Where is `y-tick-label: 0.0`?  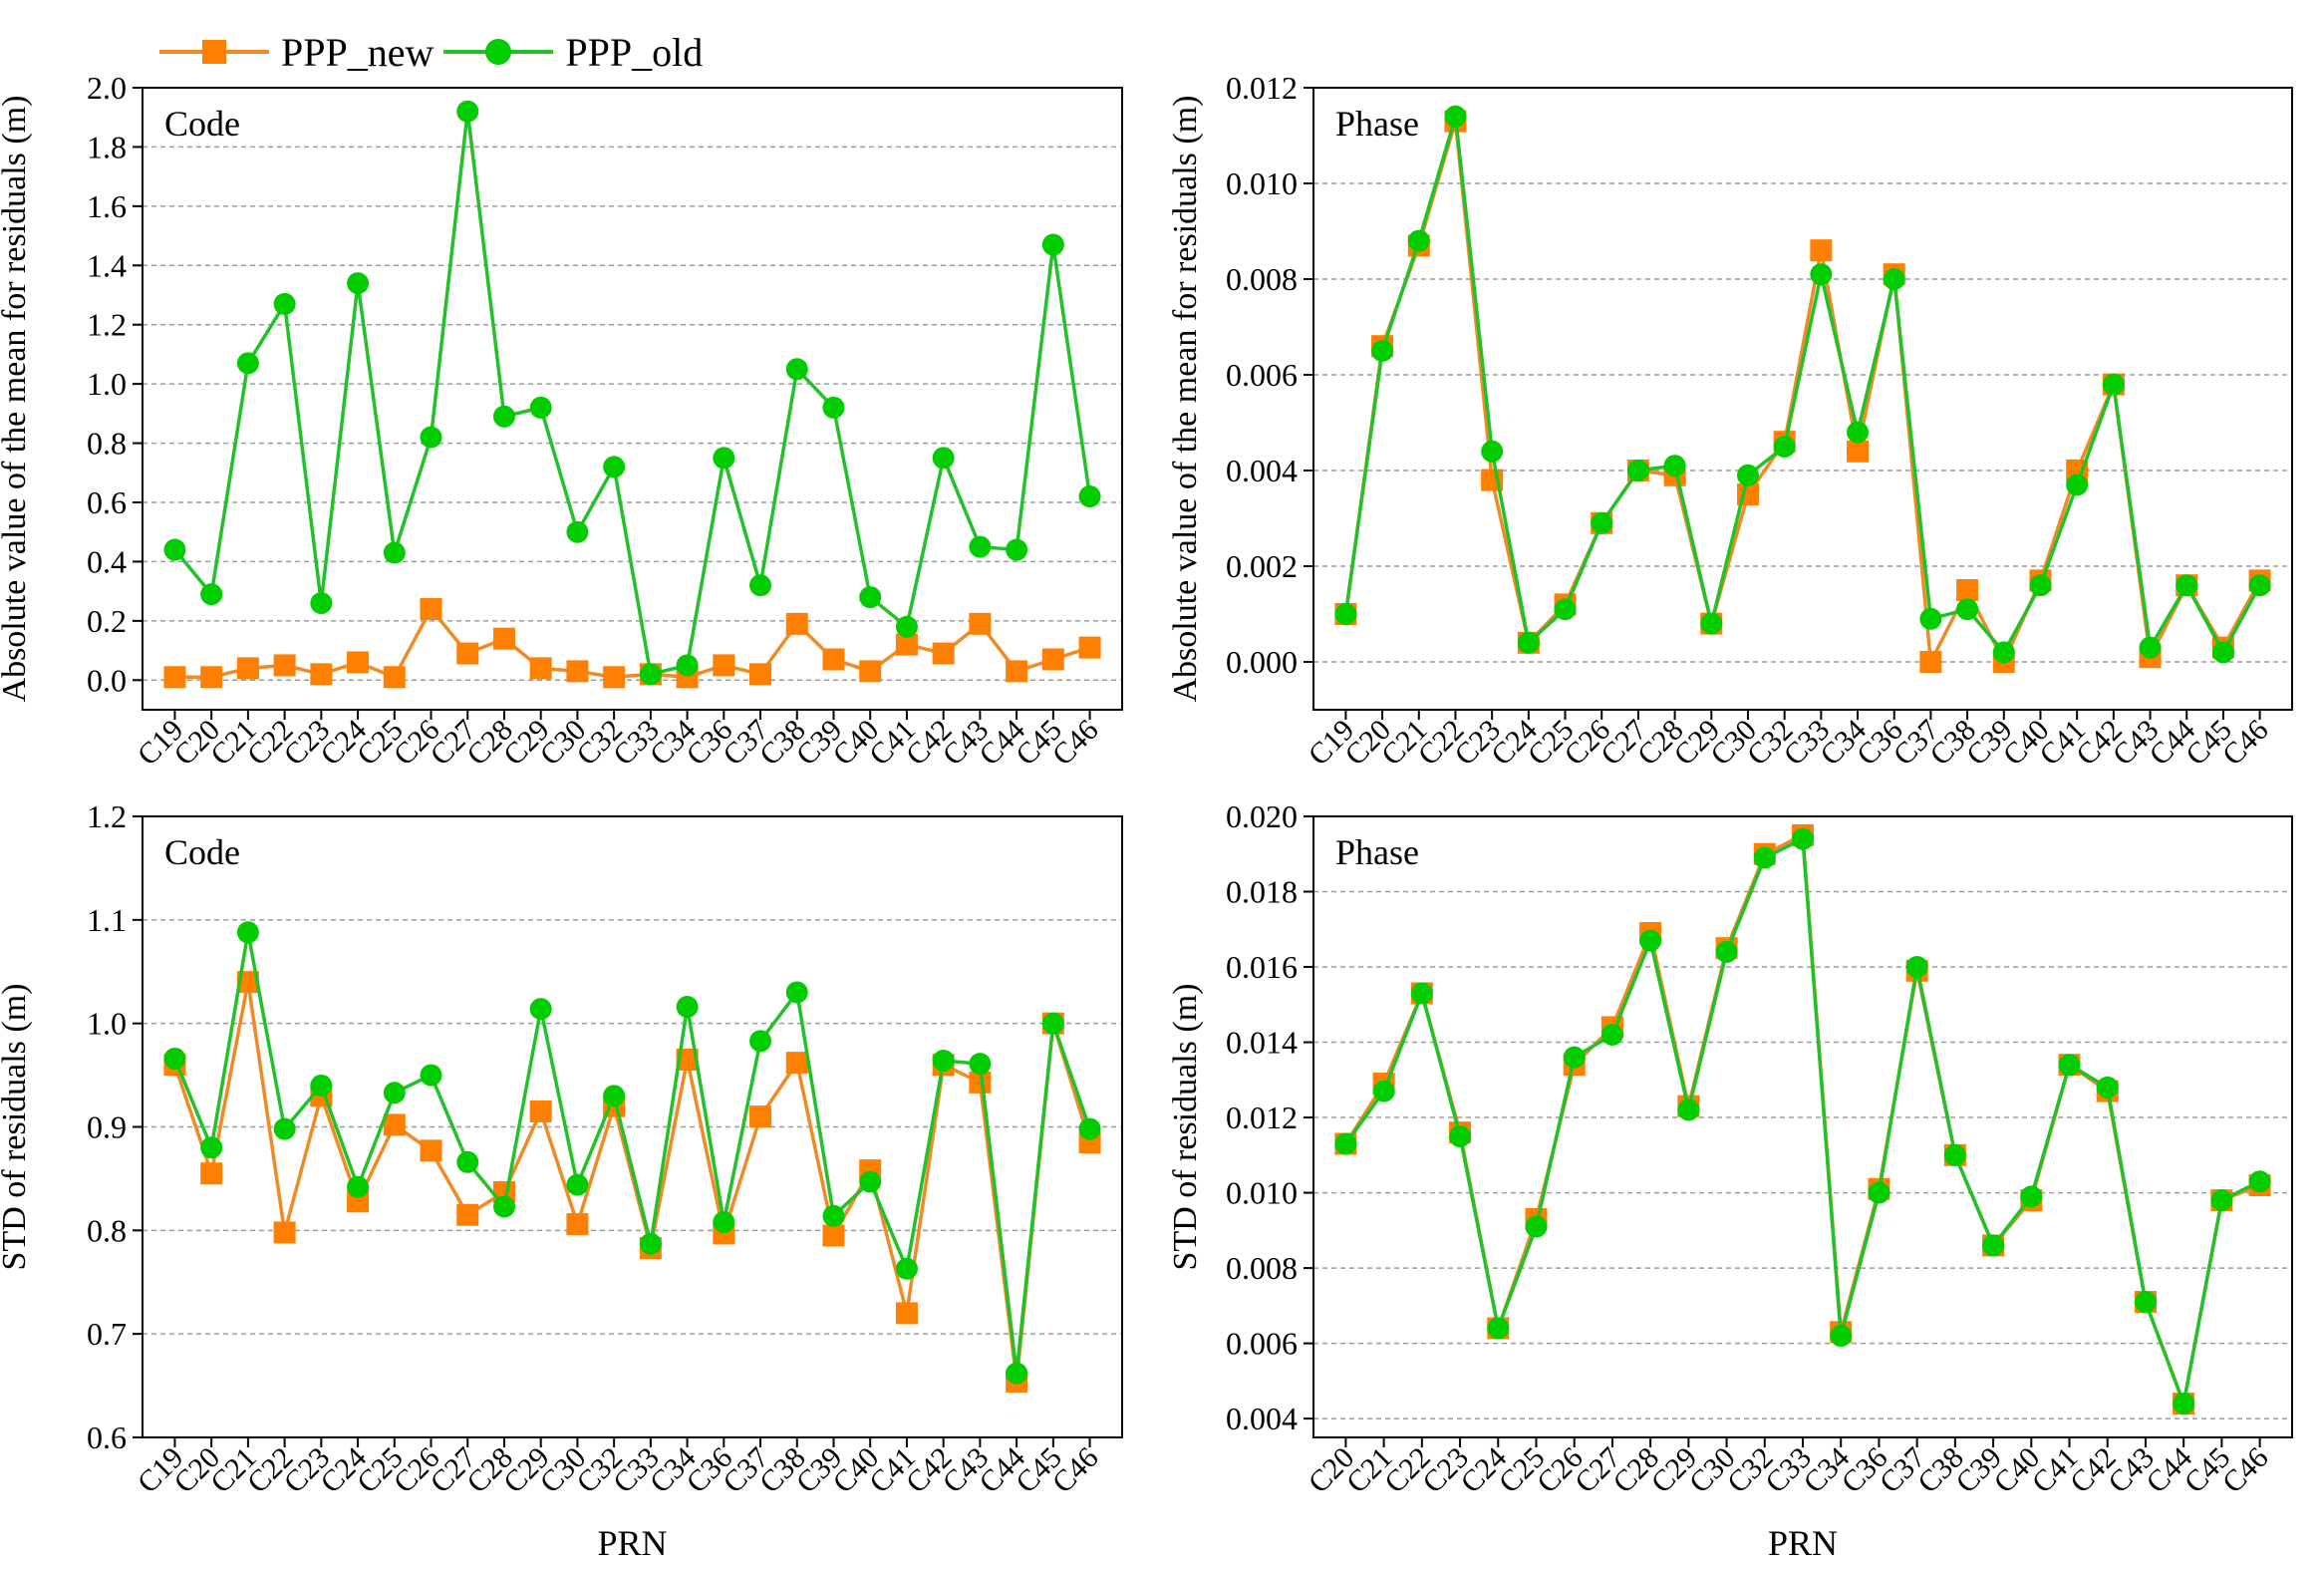
y-tick-label: 0.0 is located at coordinates (107, 680).